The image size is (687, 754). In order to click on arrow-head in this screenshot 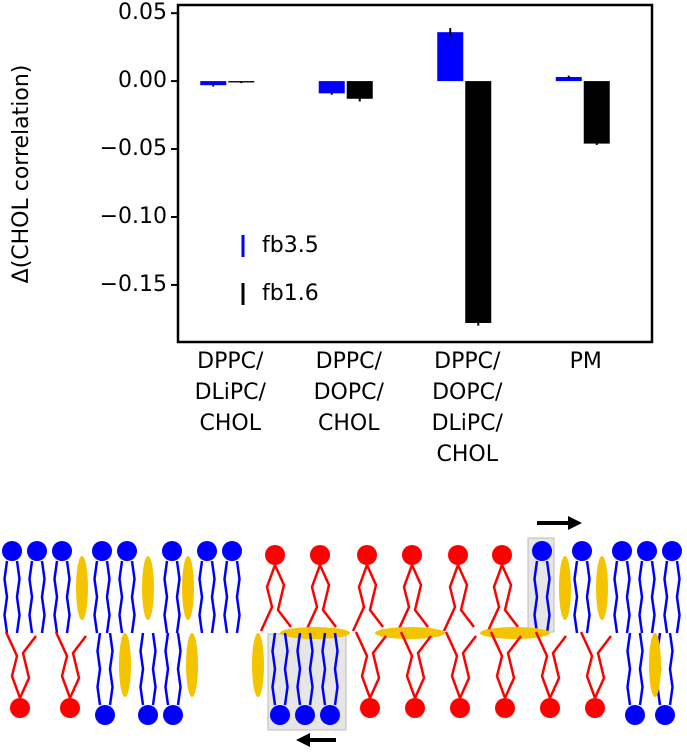, I will do `click(575, 523)`.